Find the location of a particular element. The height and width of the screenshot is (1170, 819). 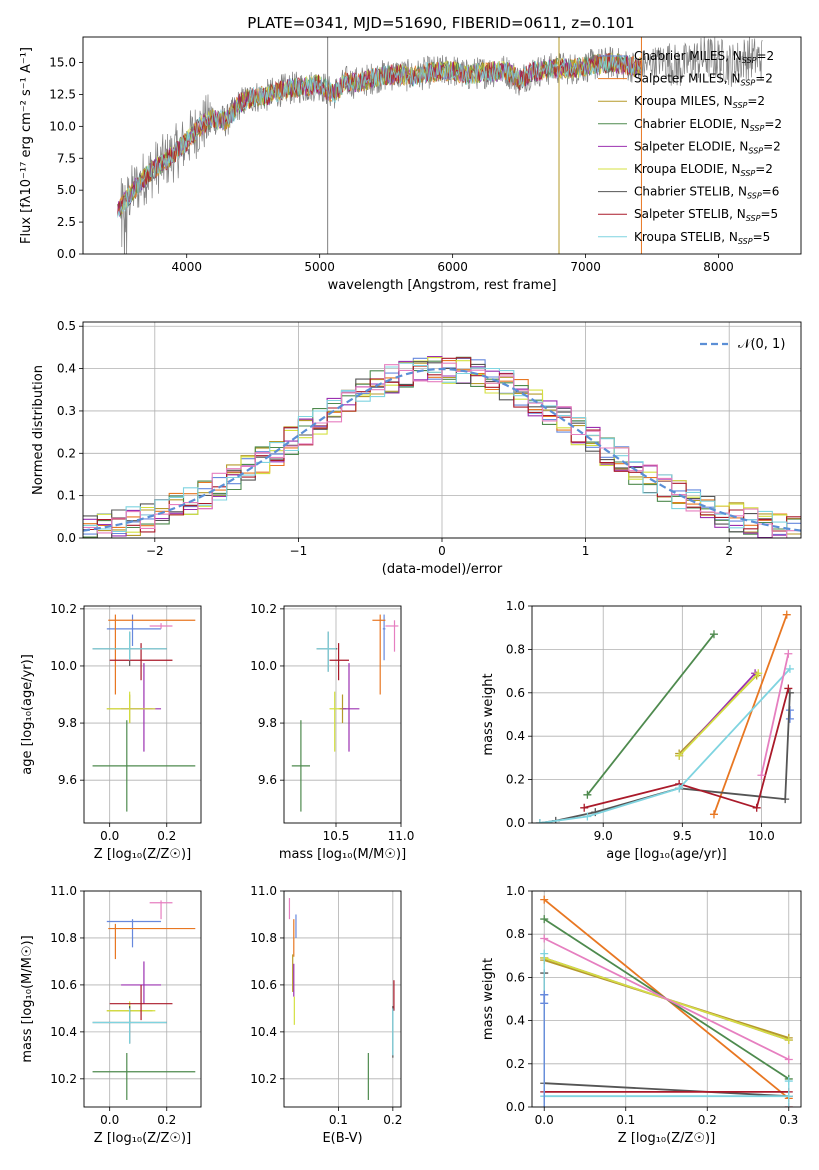

y-axis-label: Normed distribution is located at coordinates (38, 430).